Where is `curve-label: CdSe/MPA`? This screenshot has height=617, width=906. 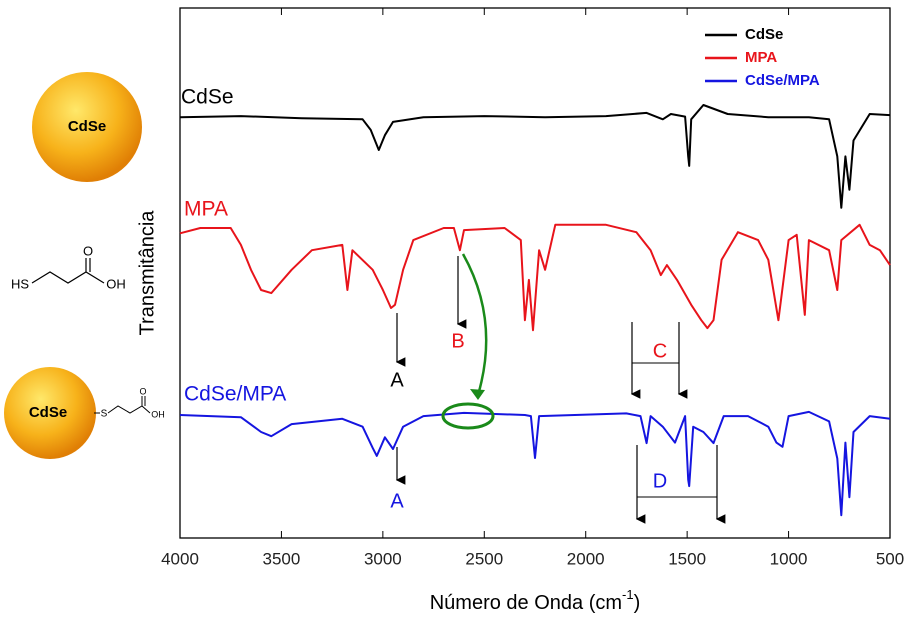
curve-label: CdSe/MPA is located at coordinates (235, 394).